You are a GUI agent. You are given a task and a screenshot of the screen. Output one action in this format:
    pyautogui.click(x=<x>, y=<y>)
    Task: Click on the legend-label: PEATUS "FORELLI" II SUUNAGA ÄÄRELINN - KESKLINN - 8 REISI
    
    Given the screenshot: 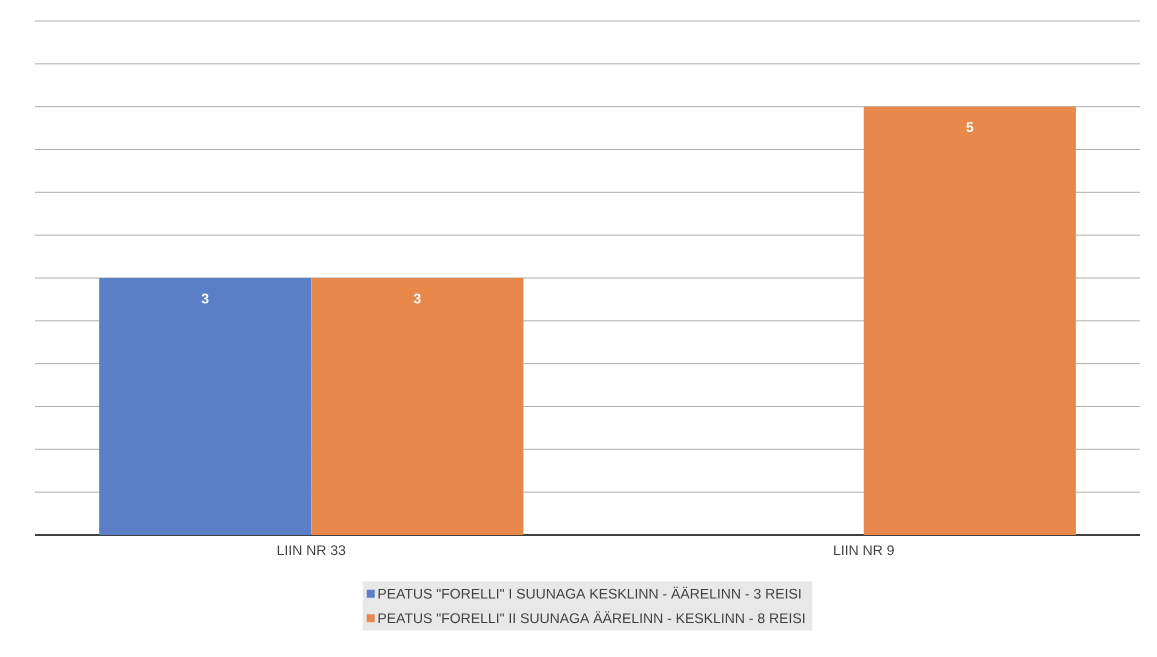 What is the action you would take?
    pyautogui.click(x=591, y=617)
    